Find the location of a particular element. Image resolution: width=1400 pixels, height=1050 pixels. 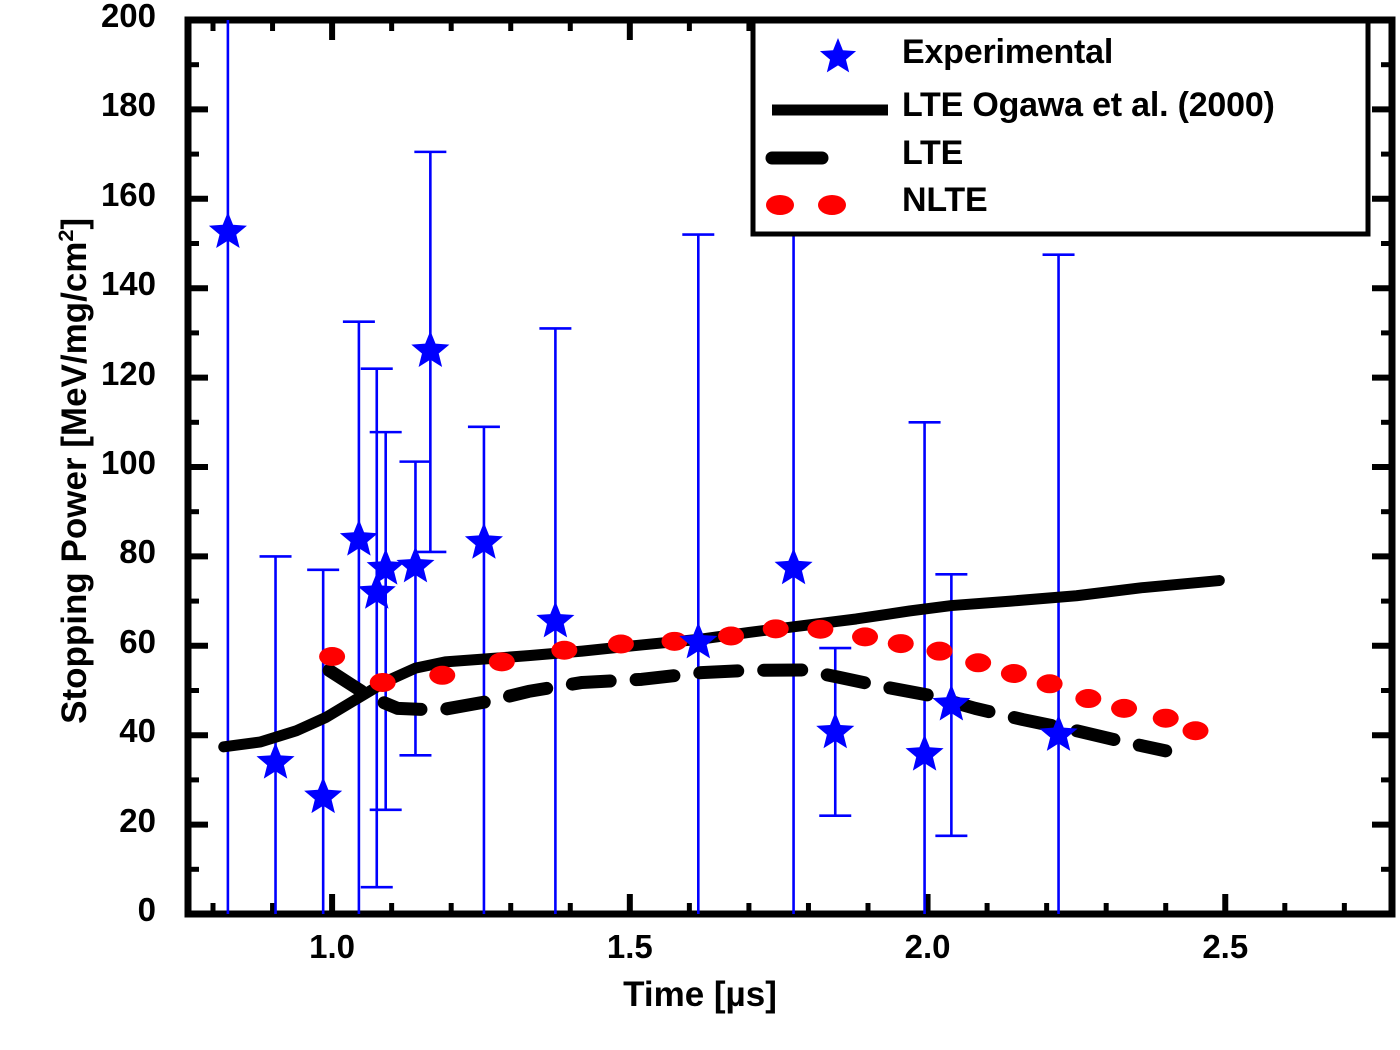

legend-frame is located at coordinates (1060, 127).